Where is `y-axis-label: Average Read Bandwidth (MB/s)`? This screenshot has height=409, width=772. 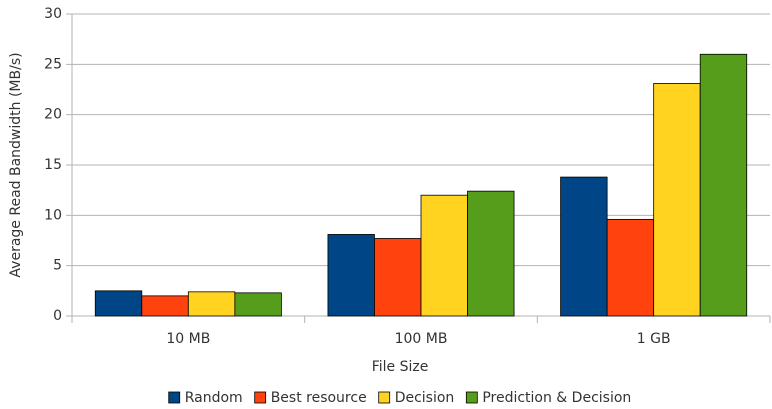
y-axis-label: Average Read Bandwidth (MB/s) is located at coordinates (16, 164).